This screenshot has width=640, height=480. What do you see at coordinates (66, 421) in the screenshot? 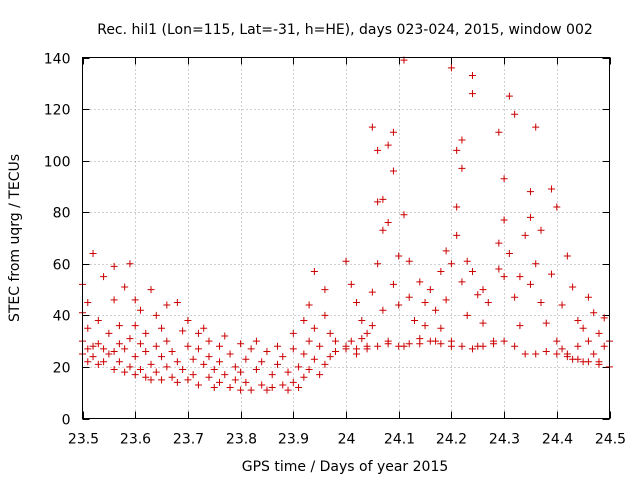
I see `y-tick-label: 0` at bounding box center [66, 421].